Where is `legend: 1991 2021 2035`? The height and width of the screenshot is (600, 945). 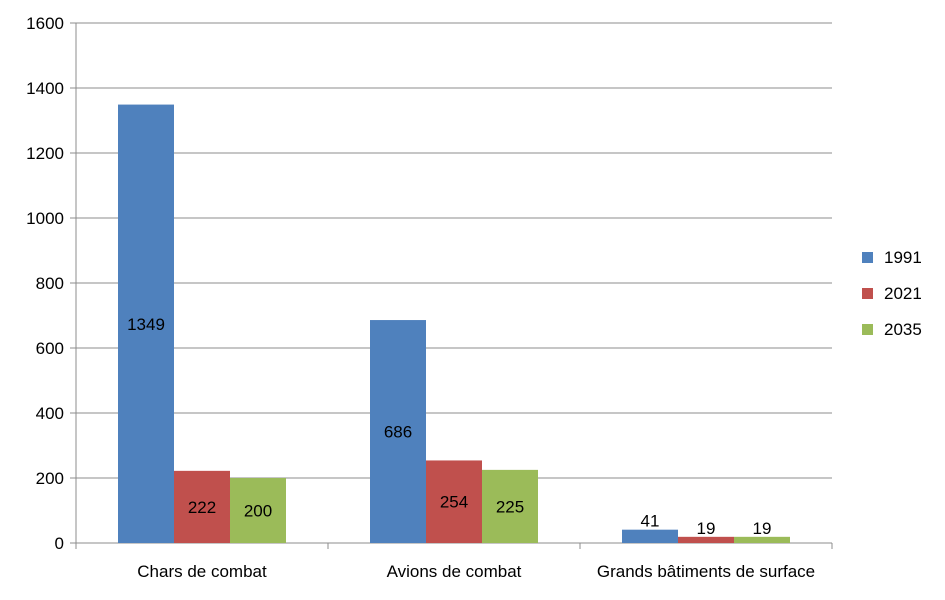
legend: 1991 2021 2035 is located at coordinates (892, 293).